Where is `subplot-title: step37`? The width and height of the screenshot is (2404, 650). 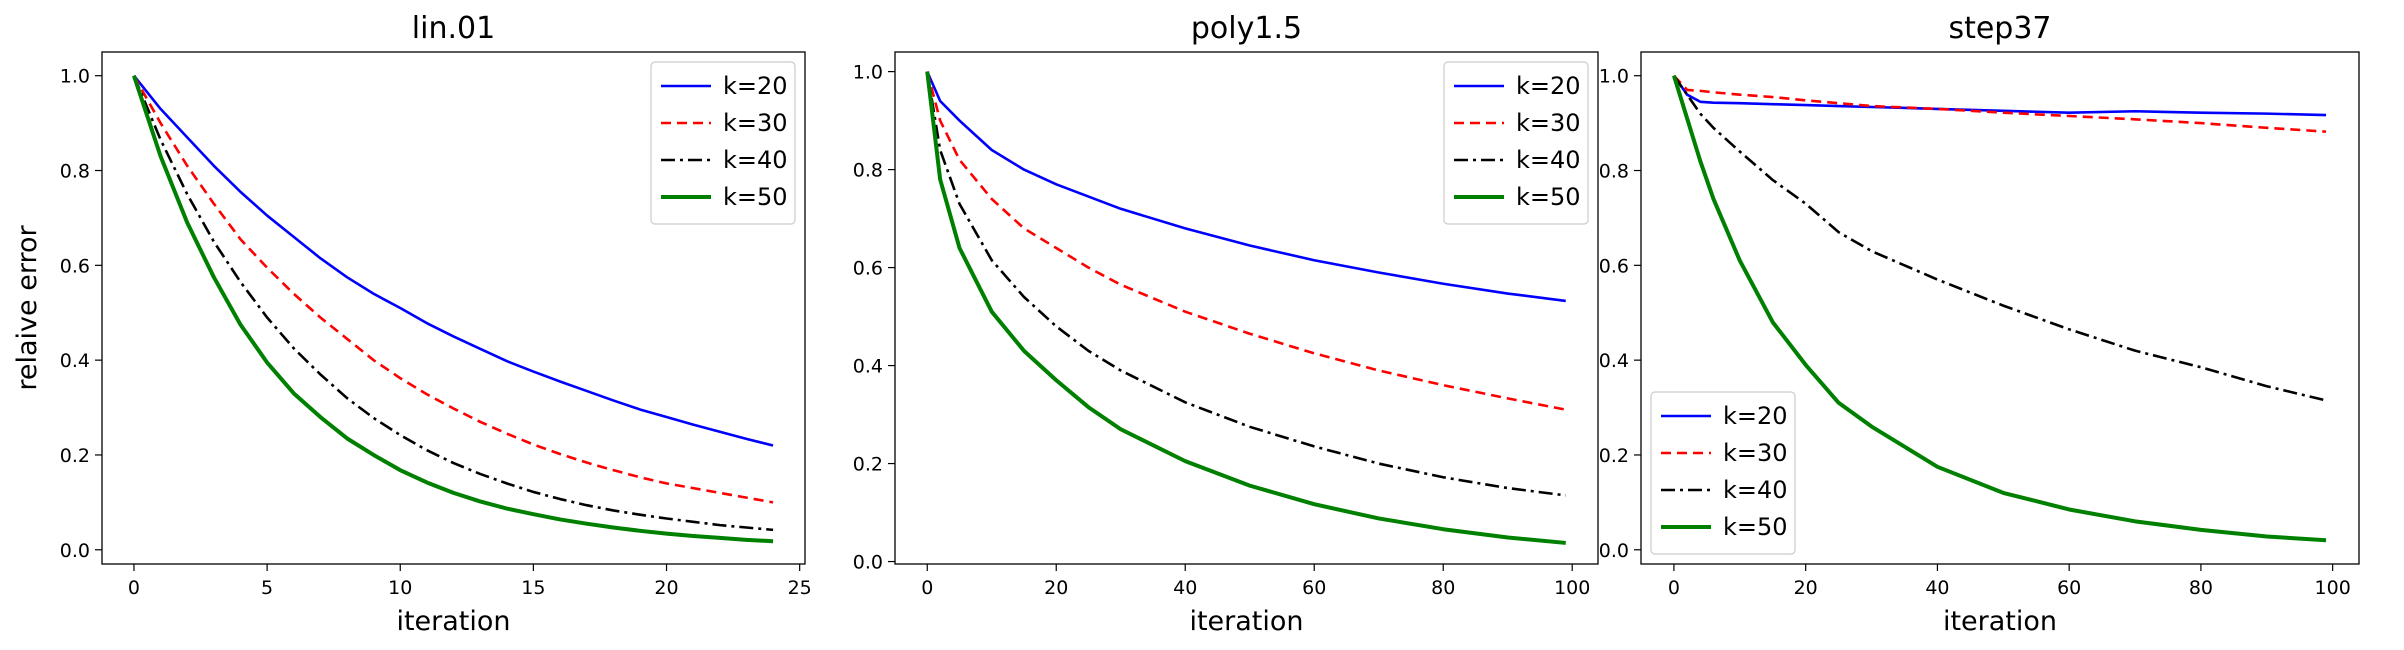 subplot-title: step37 is located at coordinates (1999, 28).